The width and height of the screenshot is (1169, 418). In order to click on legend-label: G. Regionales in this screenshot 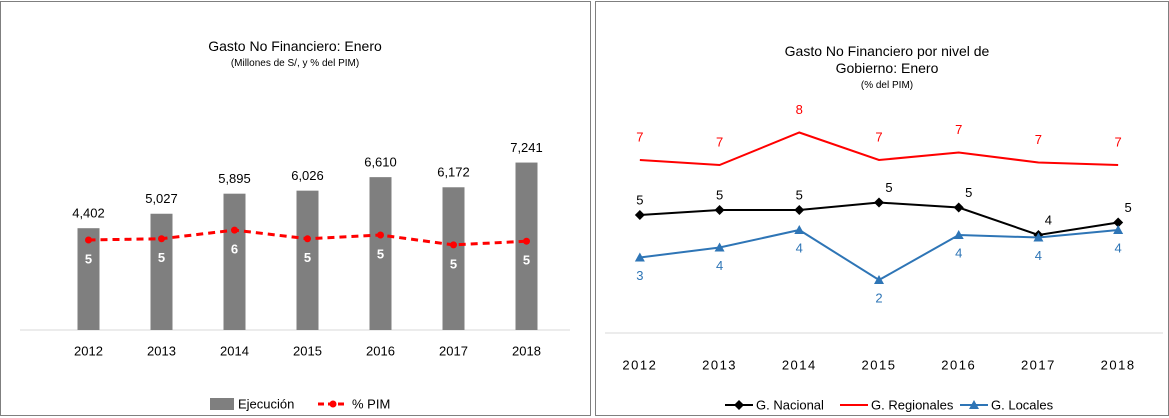, I will do `click(912, 404)`.